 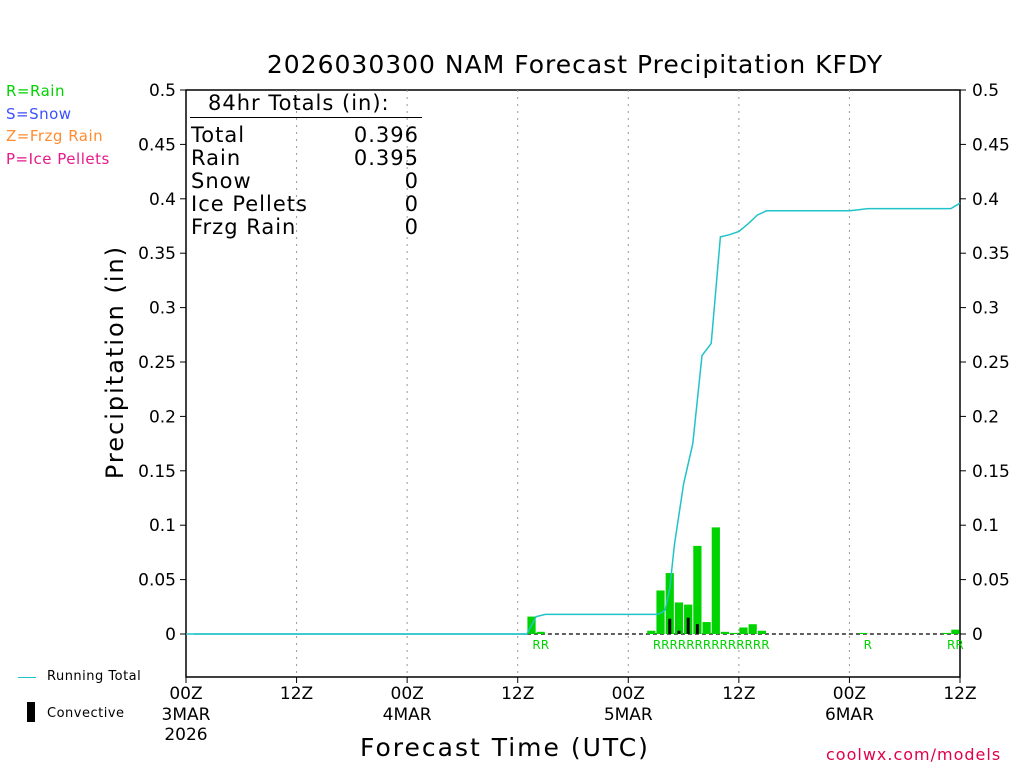 What do you see at coordinates (157, 472) in the screenshot?
I see `y-tick-label-left: 0.15` at bounding box center [157, 472].